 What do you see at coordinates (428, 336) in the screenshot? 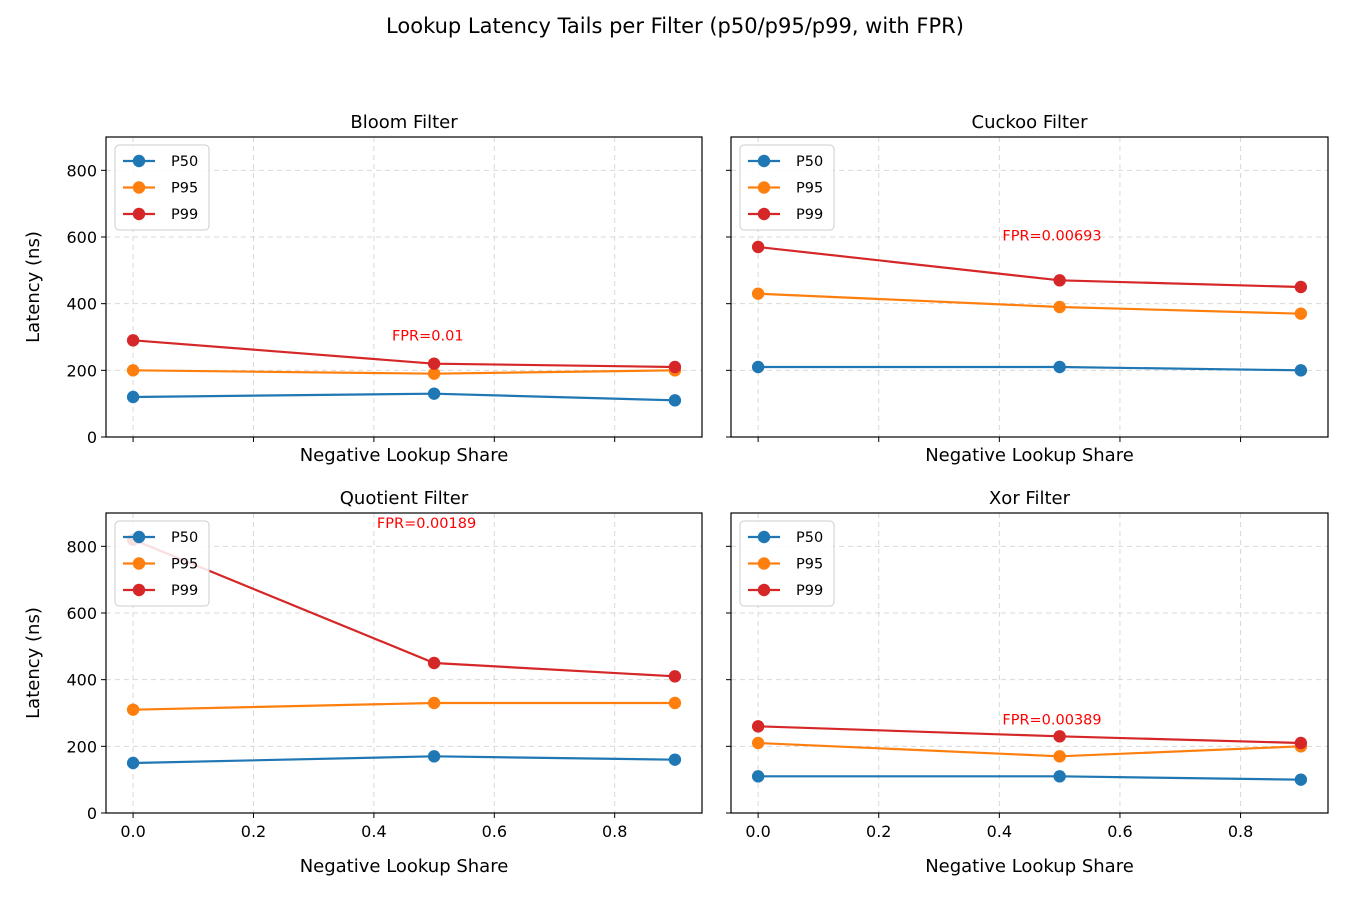
I see `fpr-annotation: FPR=0.01` at bounding box center [428, 336].